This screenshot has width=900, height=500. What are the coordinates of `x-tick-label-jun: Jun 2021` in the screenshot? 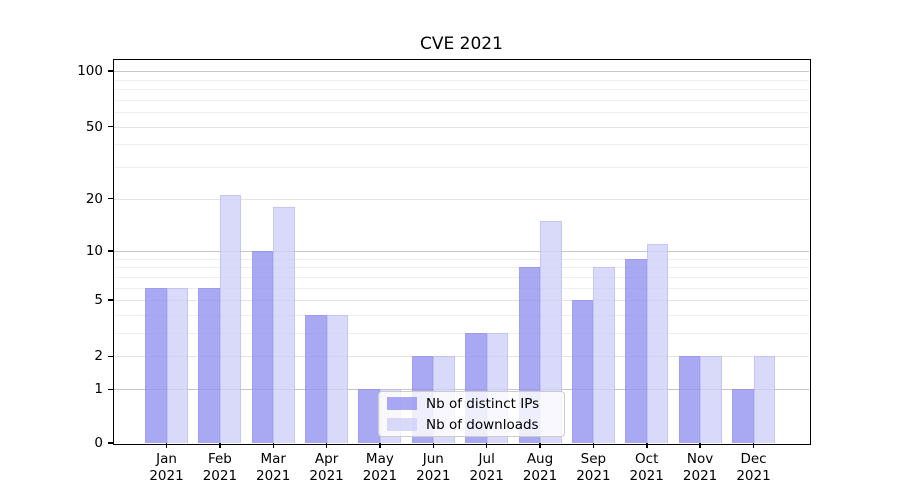 It's located at (433, 467).